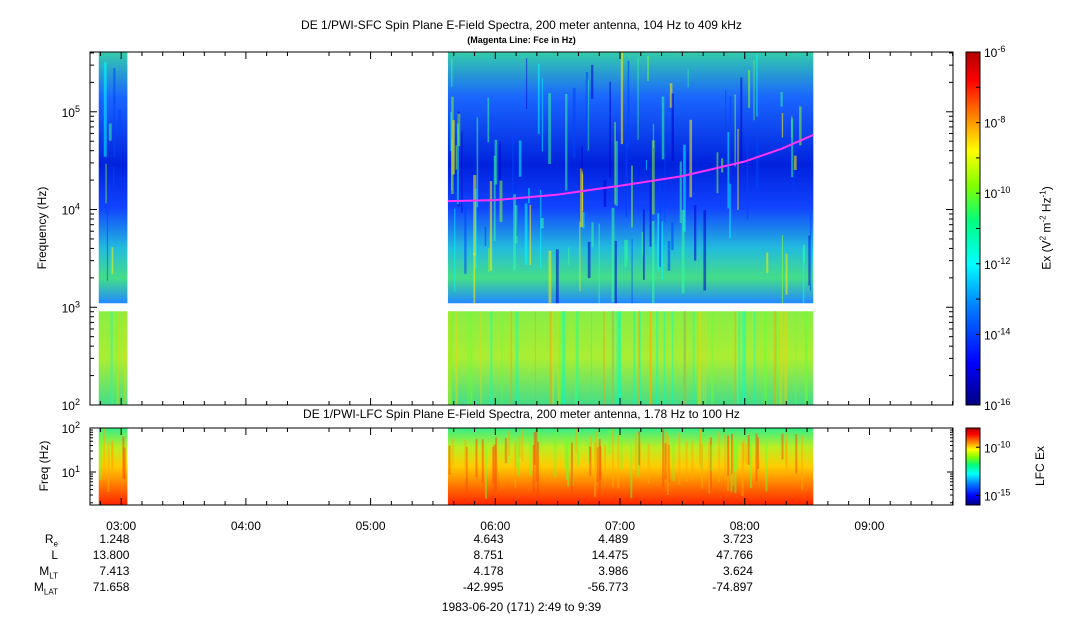 The width and height of the screenshot is (1083, 620). What do you see at coordinates (488, 555) in the screenshot?
I see `ephemeris-value: 8.751` at bounding box center [488, 555].